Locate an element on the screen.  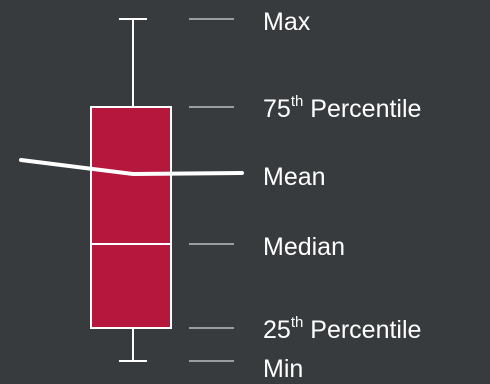
mean-label: Mean is located at coordinates (294, 177).